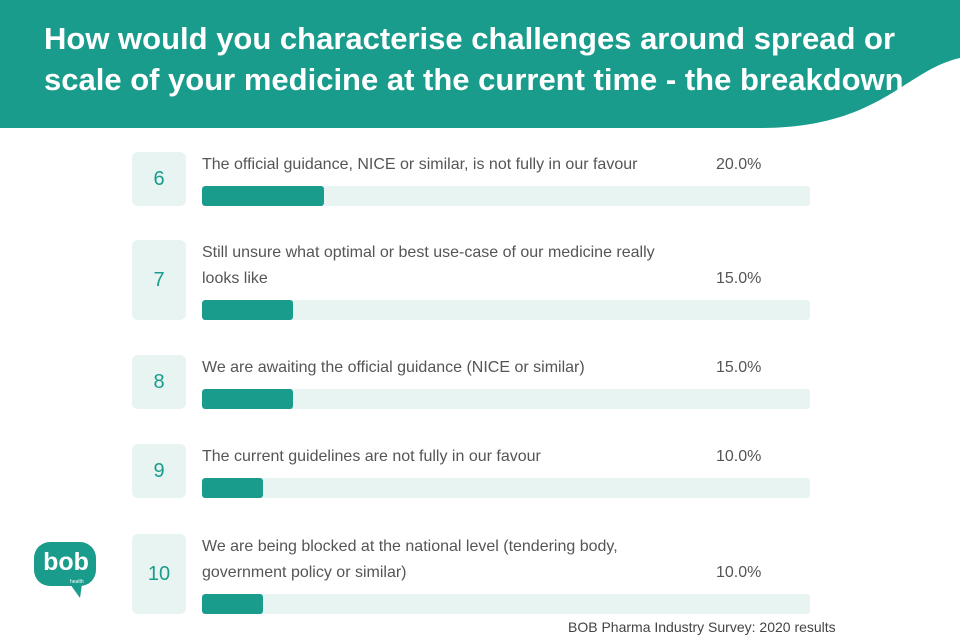 This screenshot has width=960, height=641. I want to click on rank-badge: 9, so click(159, 471).